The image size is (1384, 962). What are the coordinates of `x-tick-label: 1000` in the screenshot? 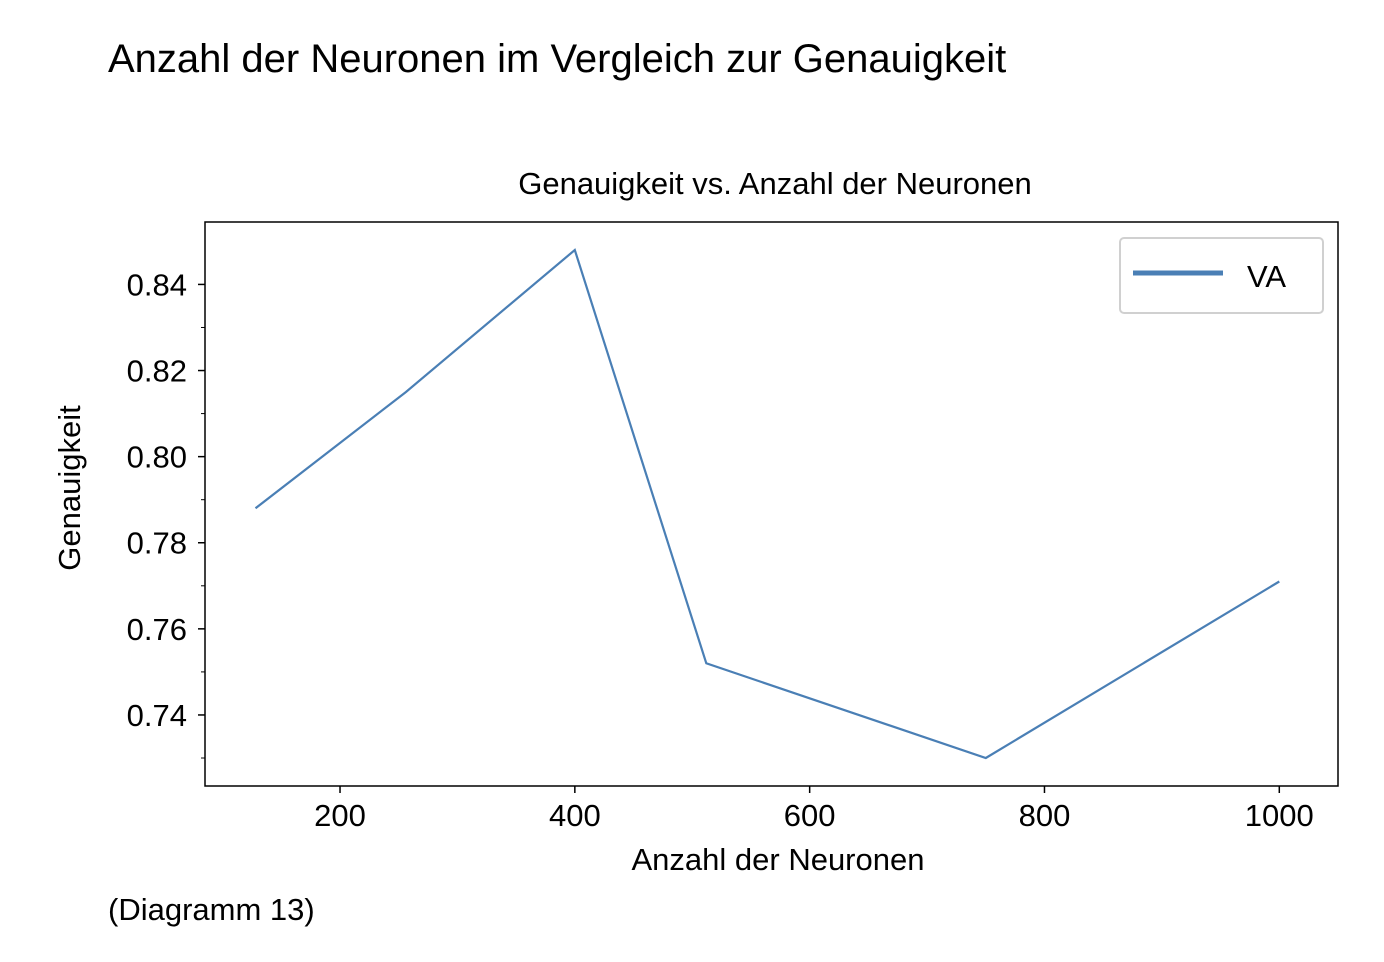 It's located at (1279, 815).